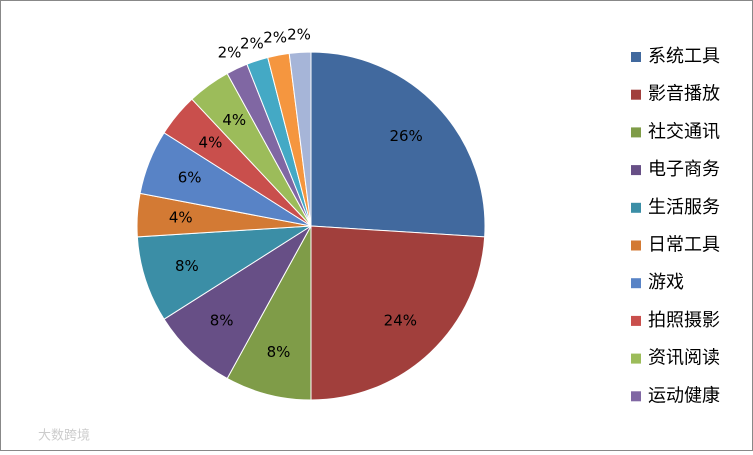  I want to click on legend-label: 社交通讯, so click(684, 131).